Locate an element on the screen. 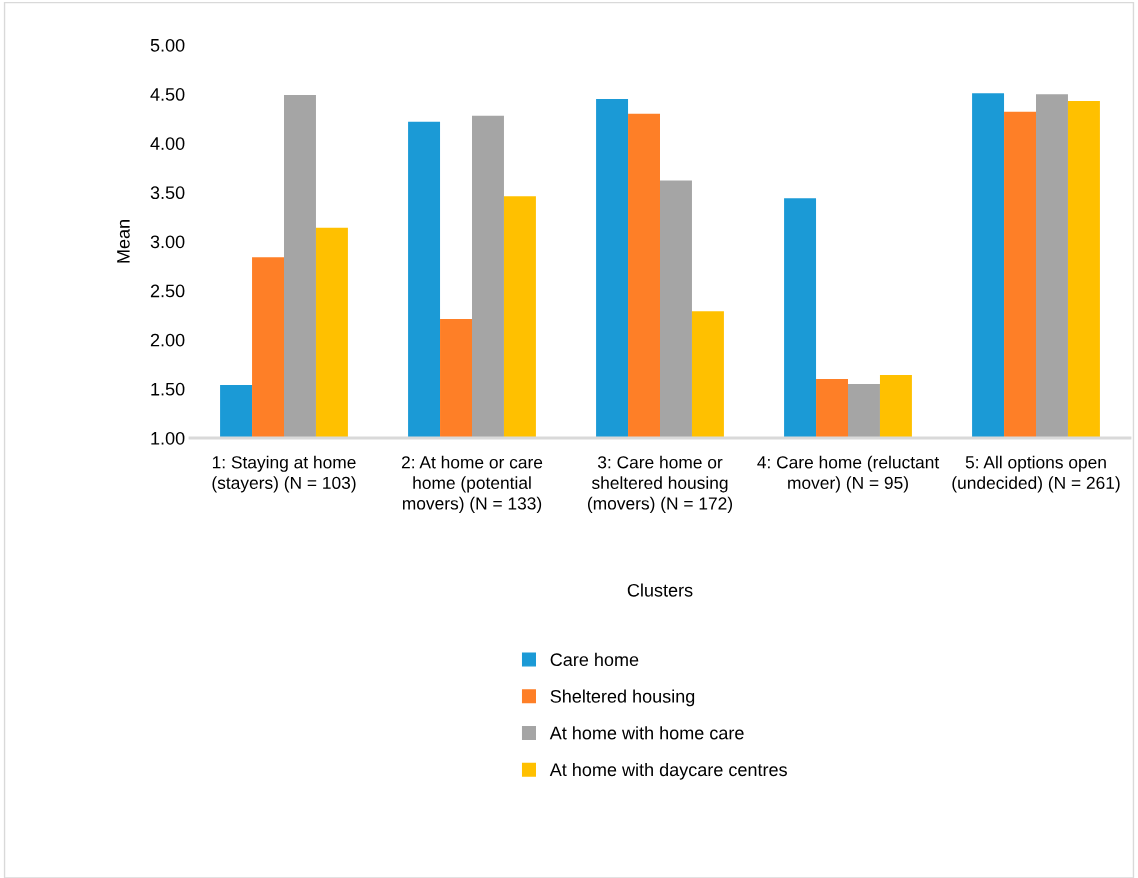 This screenshot has height=878, width=1138. y-tick-label: 1.50 is located at coordinates (168, 389).